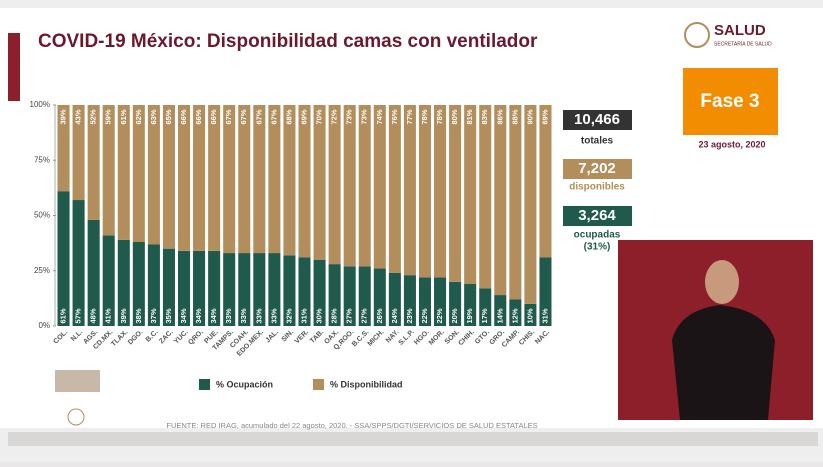 This screenshot has height=467, width=823. What do you see at coordinates (484, 116) in the screenshot?
I see `value-label: 83%` at bounding box center [484, 116].